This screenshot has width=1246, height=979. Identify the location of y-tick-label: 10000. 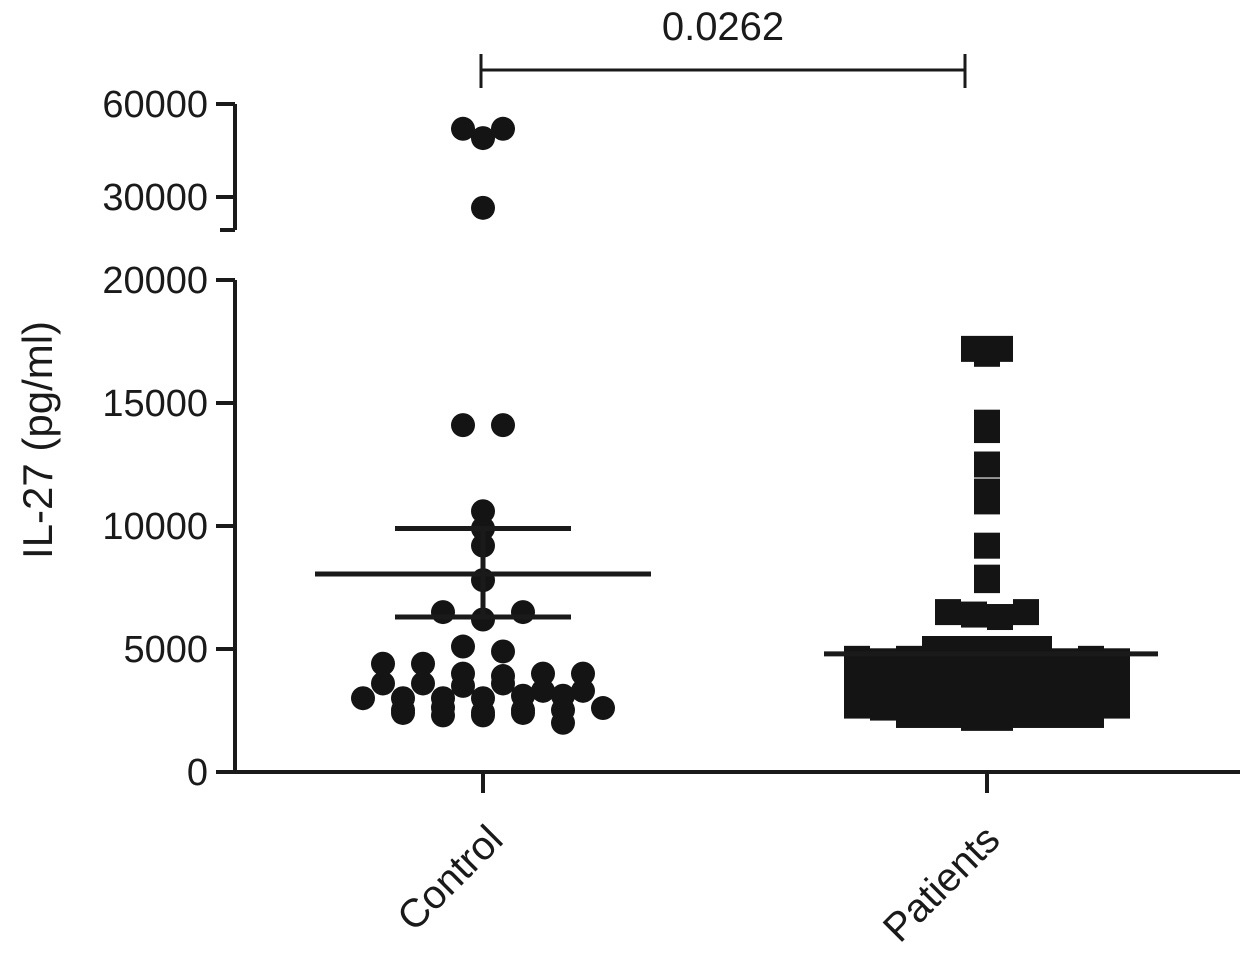
(155, 527).